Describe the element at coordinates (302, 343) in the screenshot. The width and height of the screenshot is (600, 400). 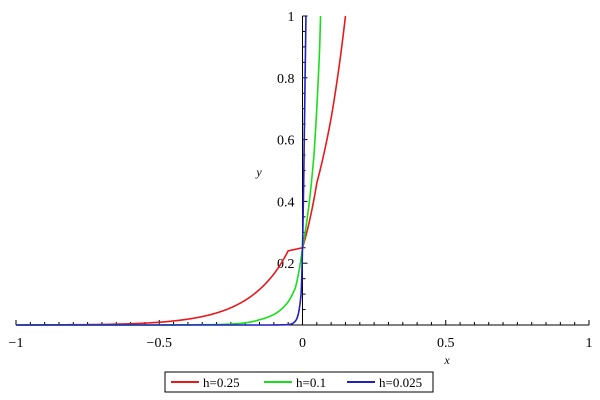
I see `x-tick-label: 0` at that location.